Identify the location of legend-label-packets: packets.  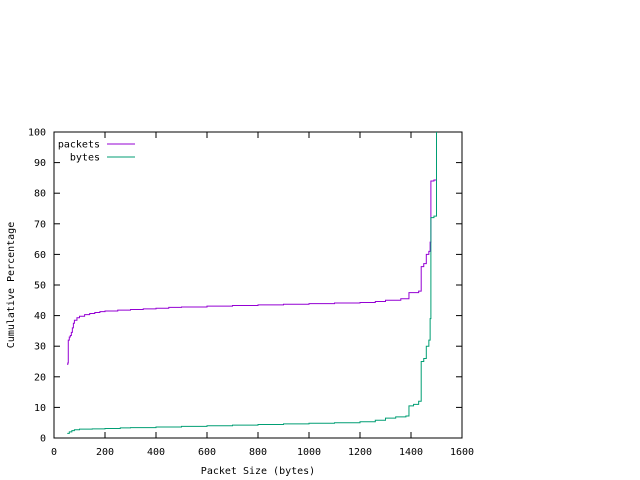
(79, 145).